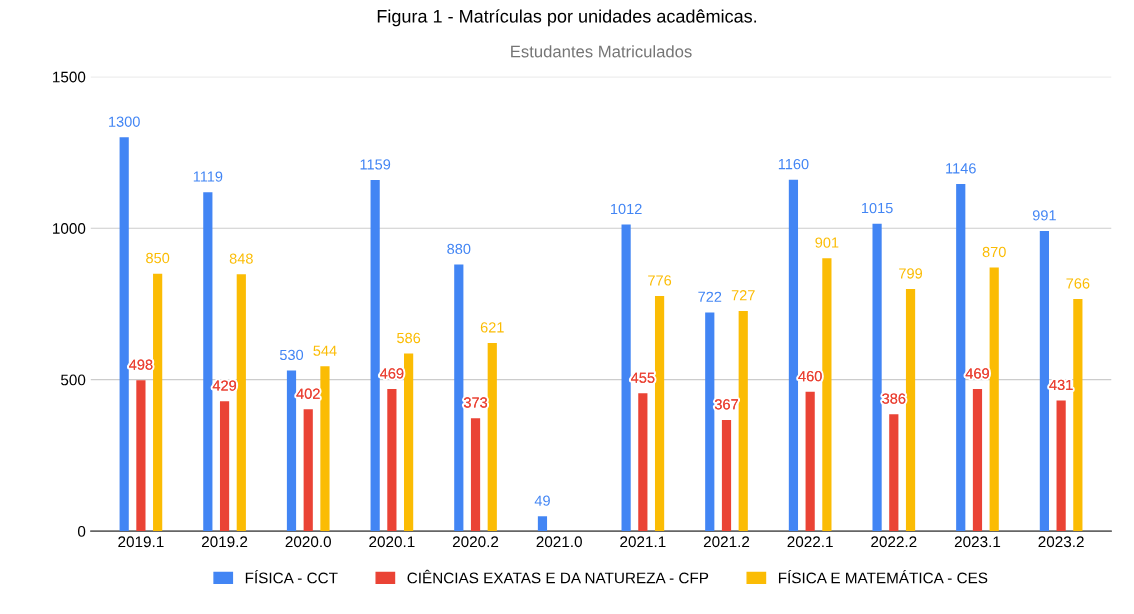 The image size is (1134, 614). What do you see at coordinates (883, 576) in the screenshot?
I see `legend-label: FÍSICA E MATEMÁTICA - CES` at bounding box center [883, 576].